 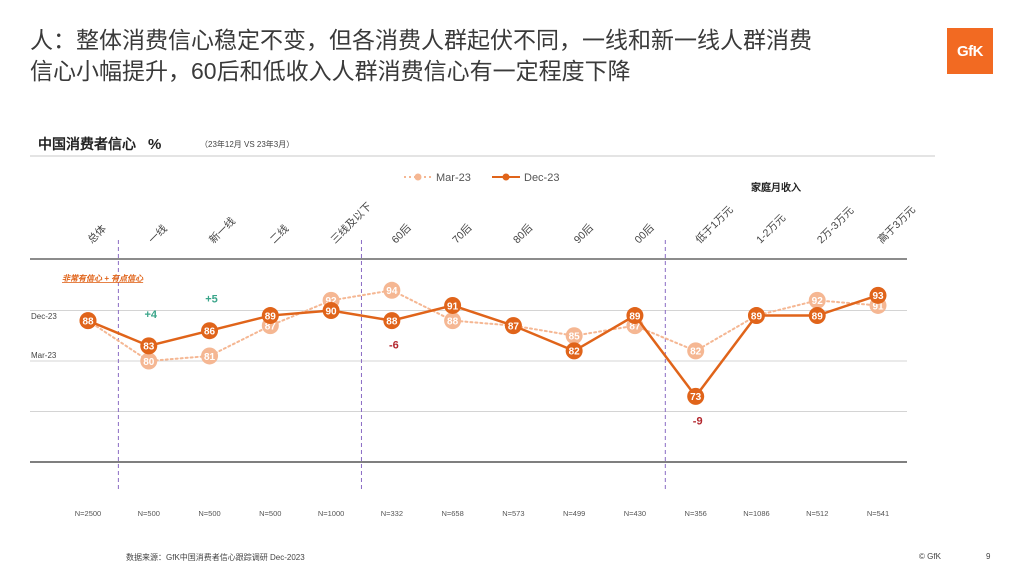 I want to click on copyright: © GfK, so click(x=930, y=556).